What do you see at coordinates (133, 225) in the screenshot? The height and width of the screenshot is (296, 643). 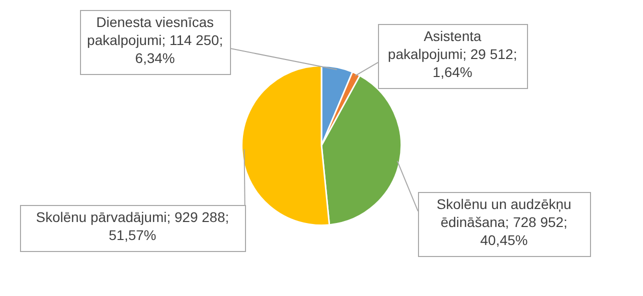 I see `slice-label: Skolēnu pārvadājumi; 929 288; 51,57%` at bounding box center [133, 225].